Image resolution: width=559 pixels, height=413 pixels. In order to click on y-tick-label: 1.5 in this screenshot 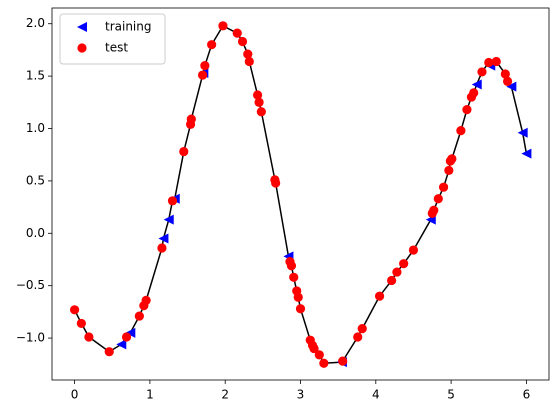, I will do `click(35, 76)`.